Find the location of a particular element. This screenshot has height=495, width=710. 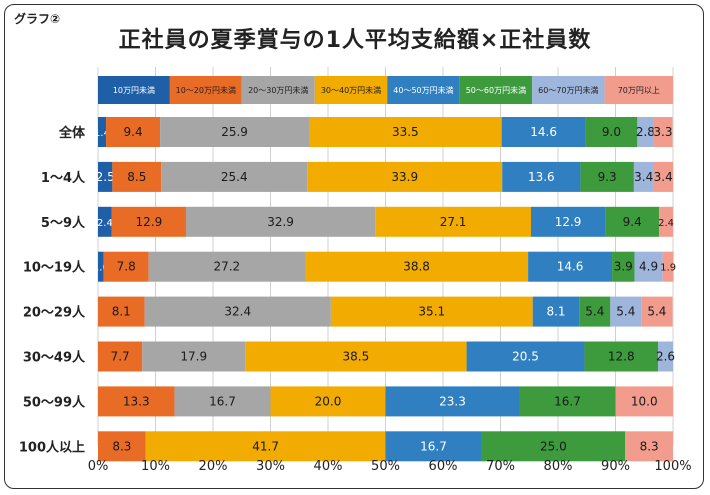

data-label: 2.8 is located at coordinates (645, 132).